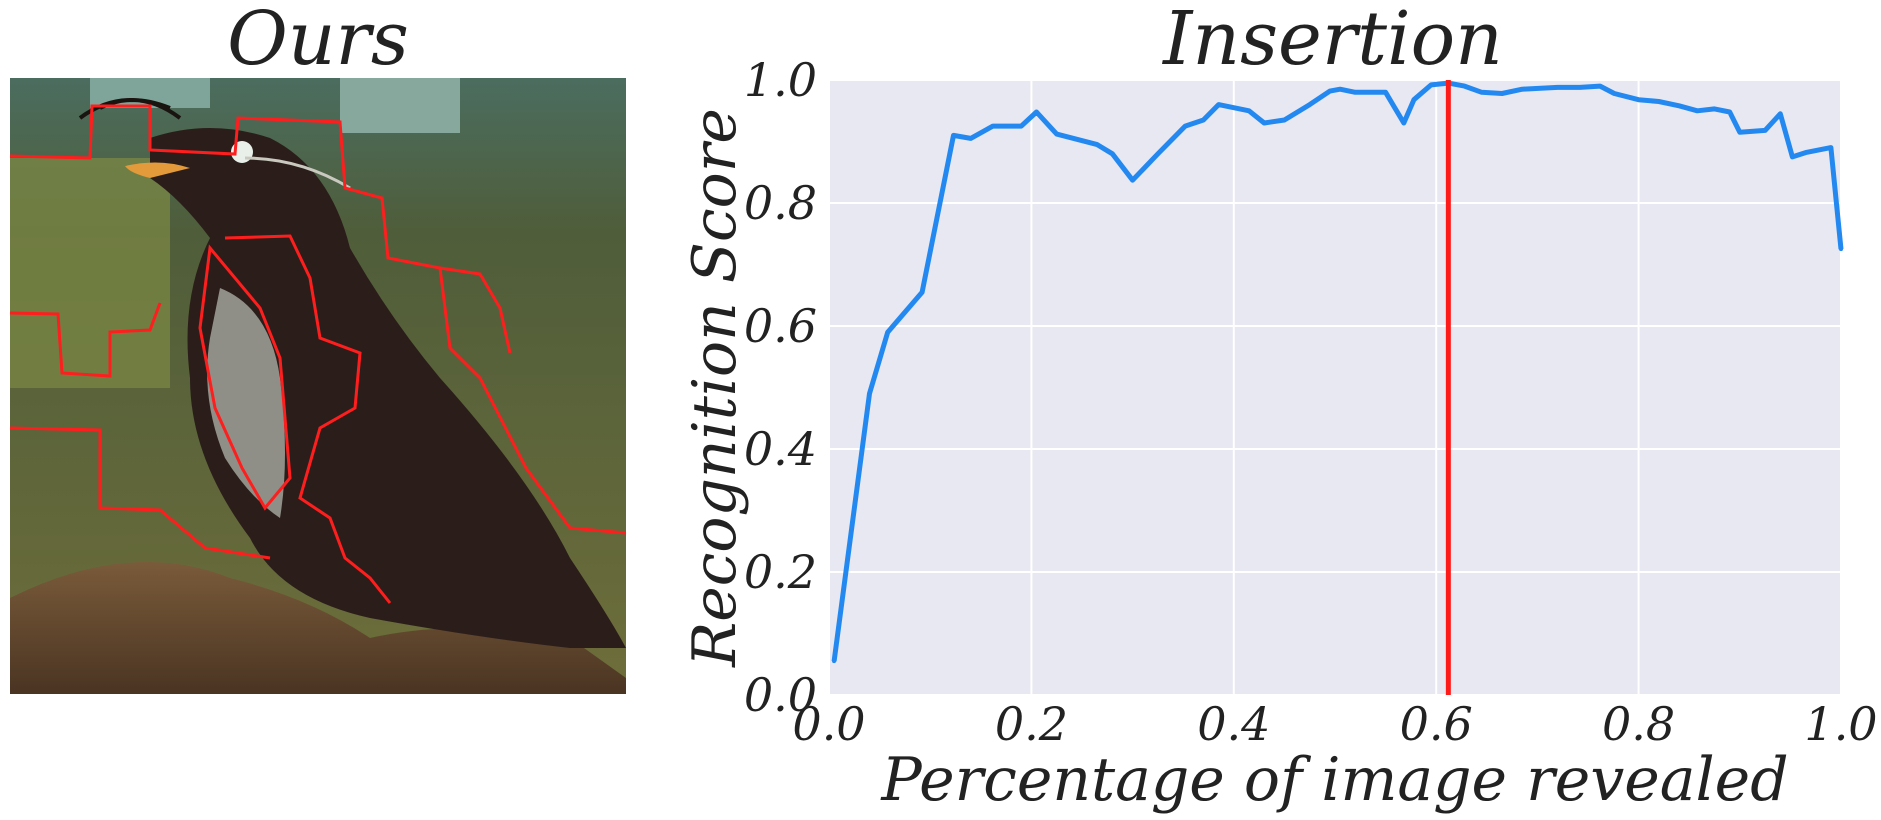 This screenshot has width=1881, height=820. I want to click on y-tick-label: 0.6, so click(780, 326).